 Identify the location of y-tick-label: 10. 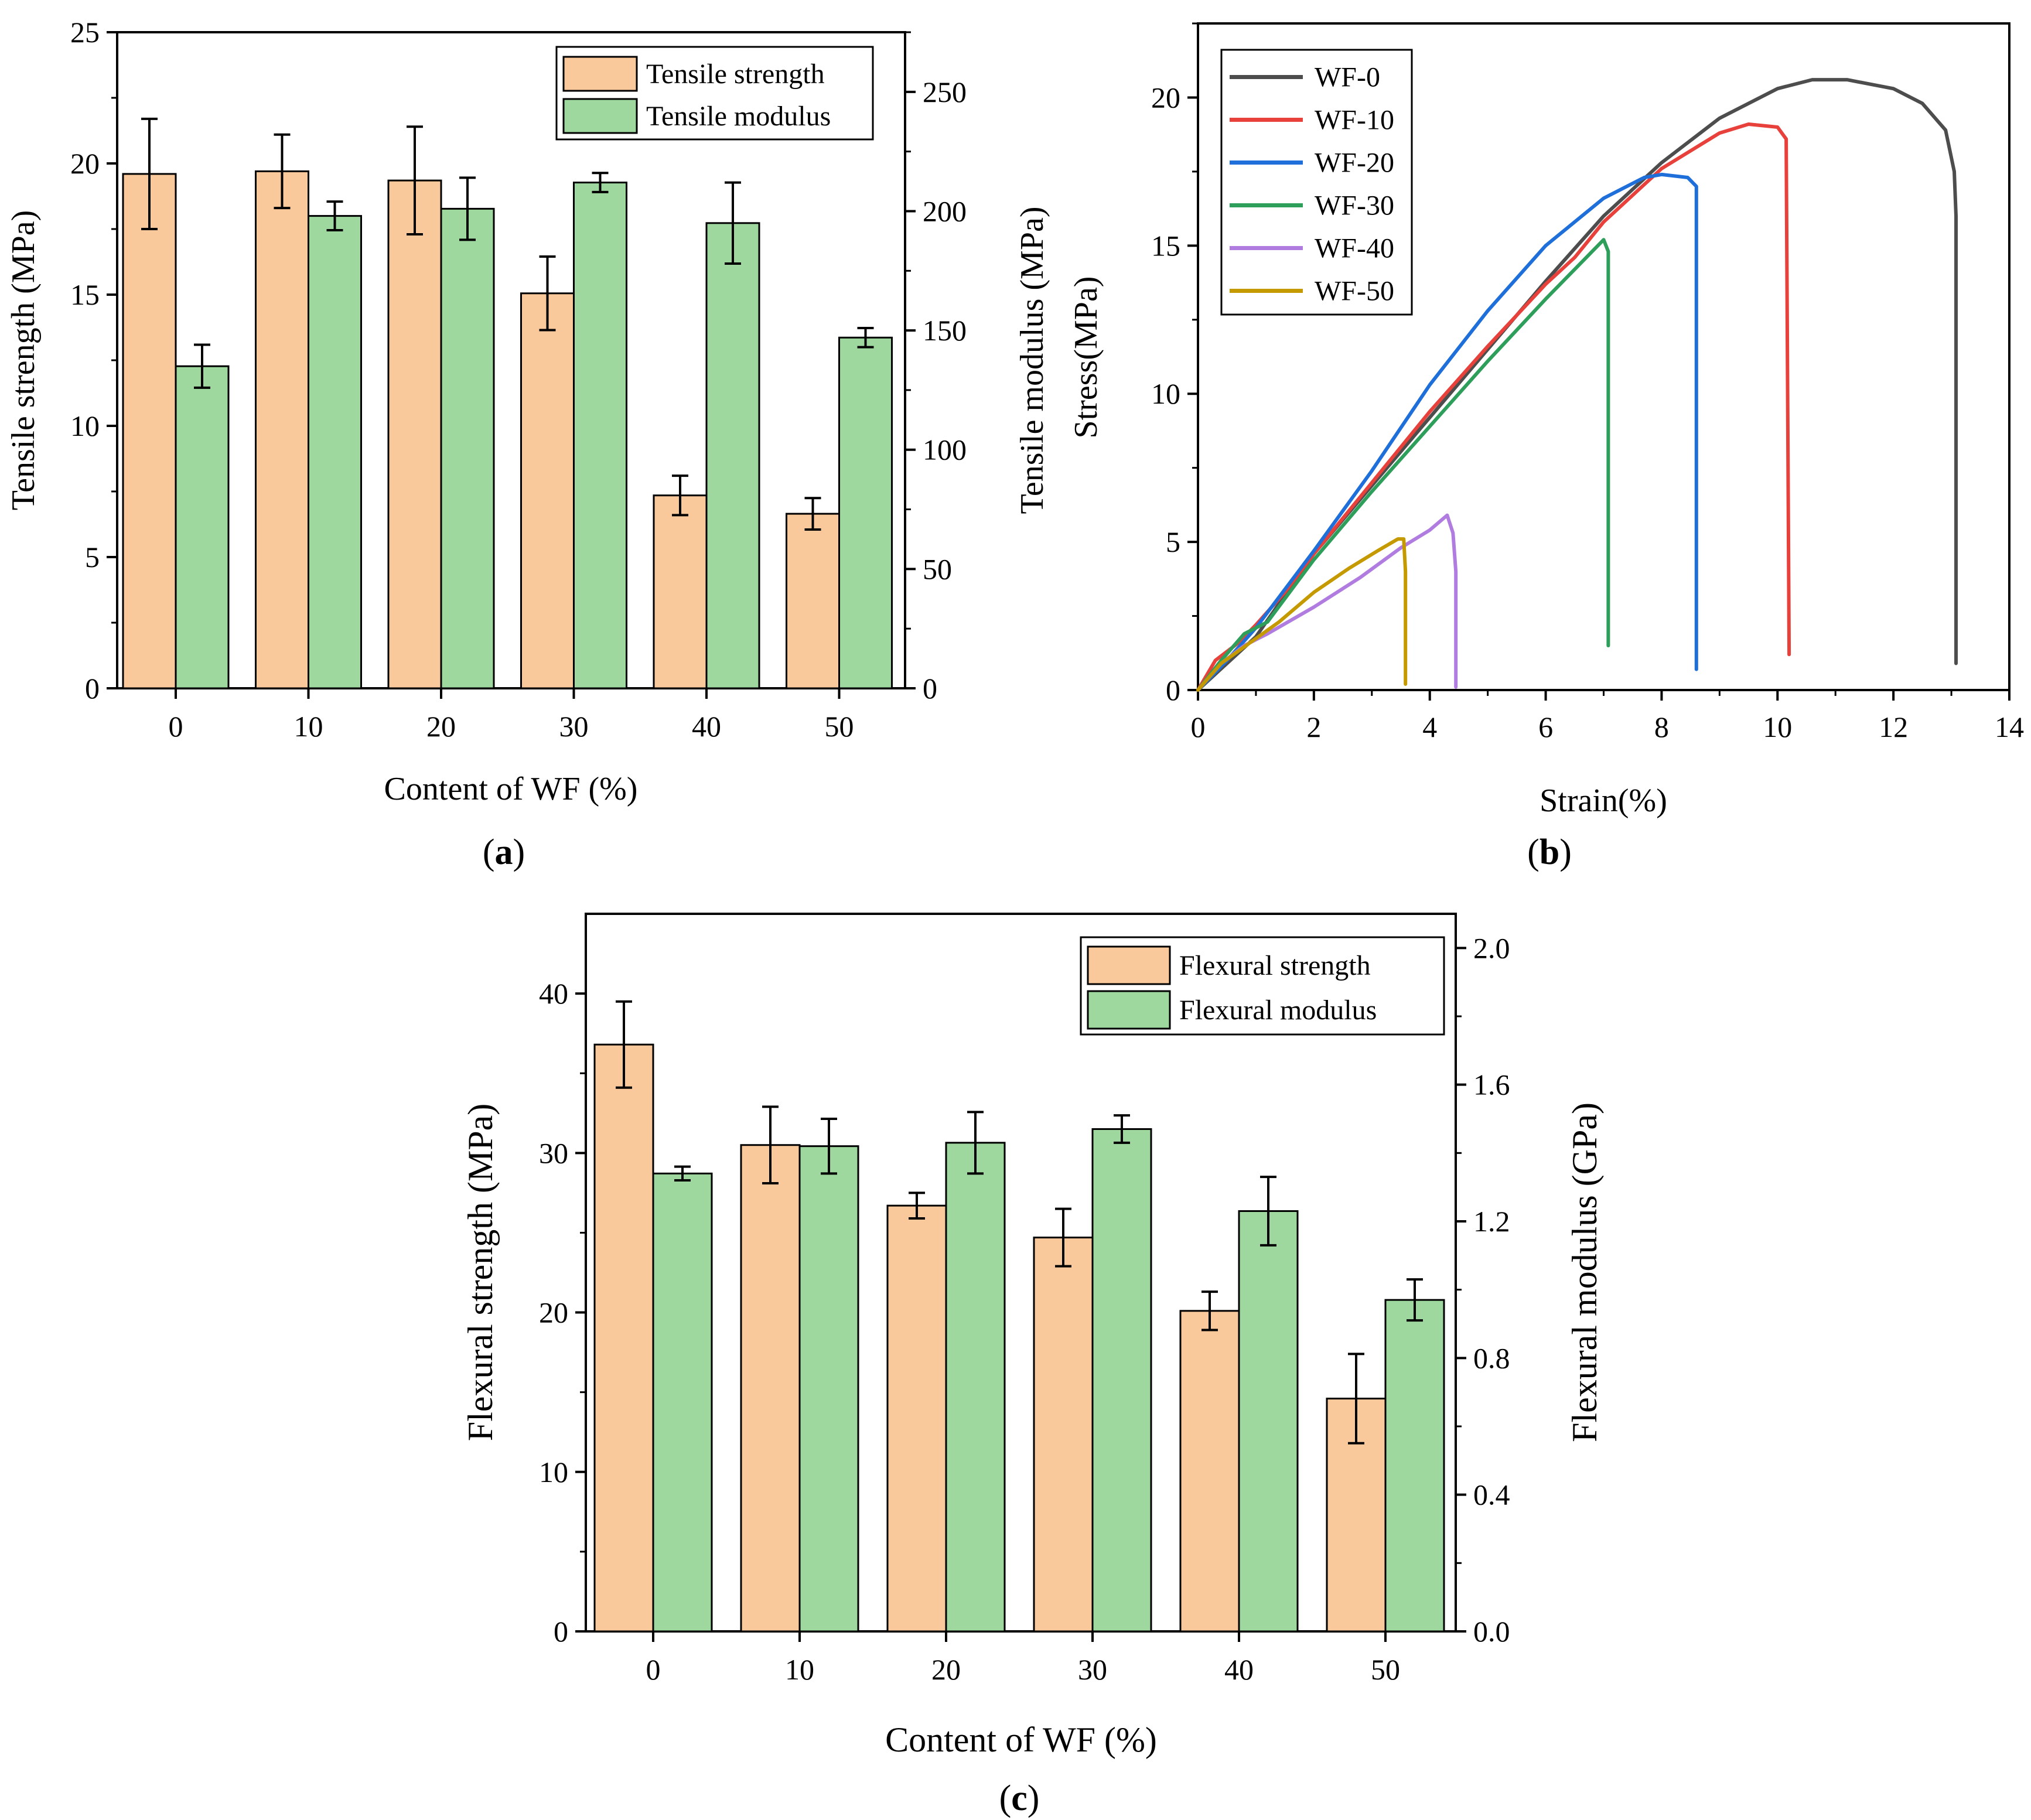
(1165, 393).